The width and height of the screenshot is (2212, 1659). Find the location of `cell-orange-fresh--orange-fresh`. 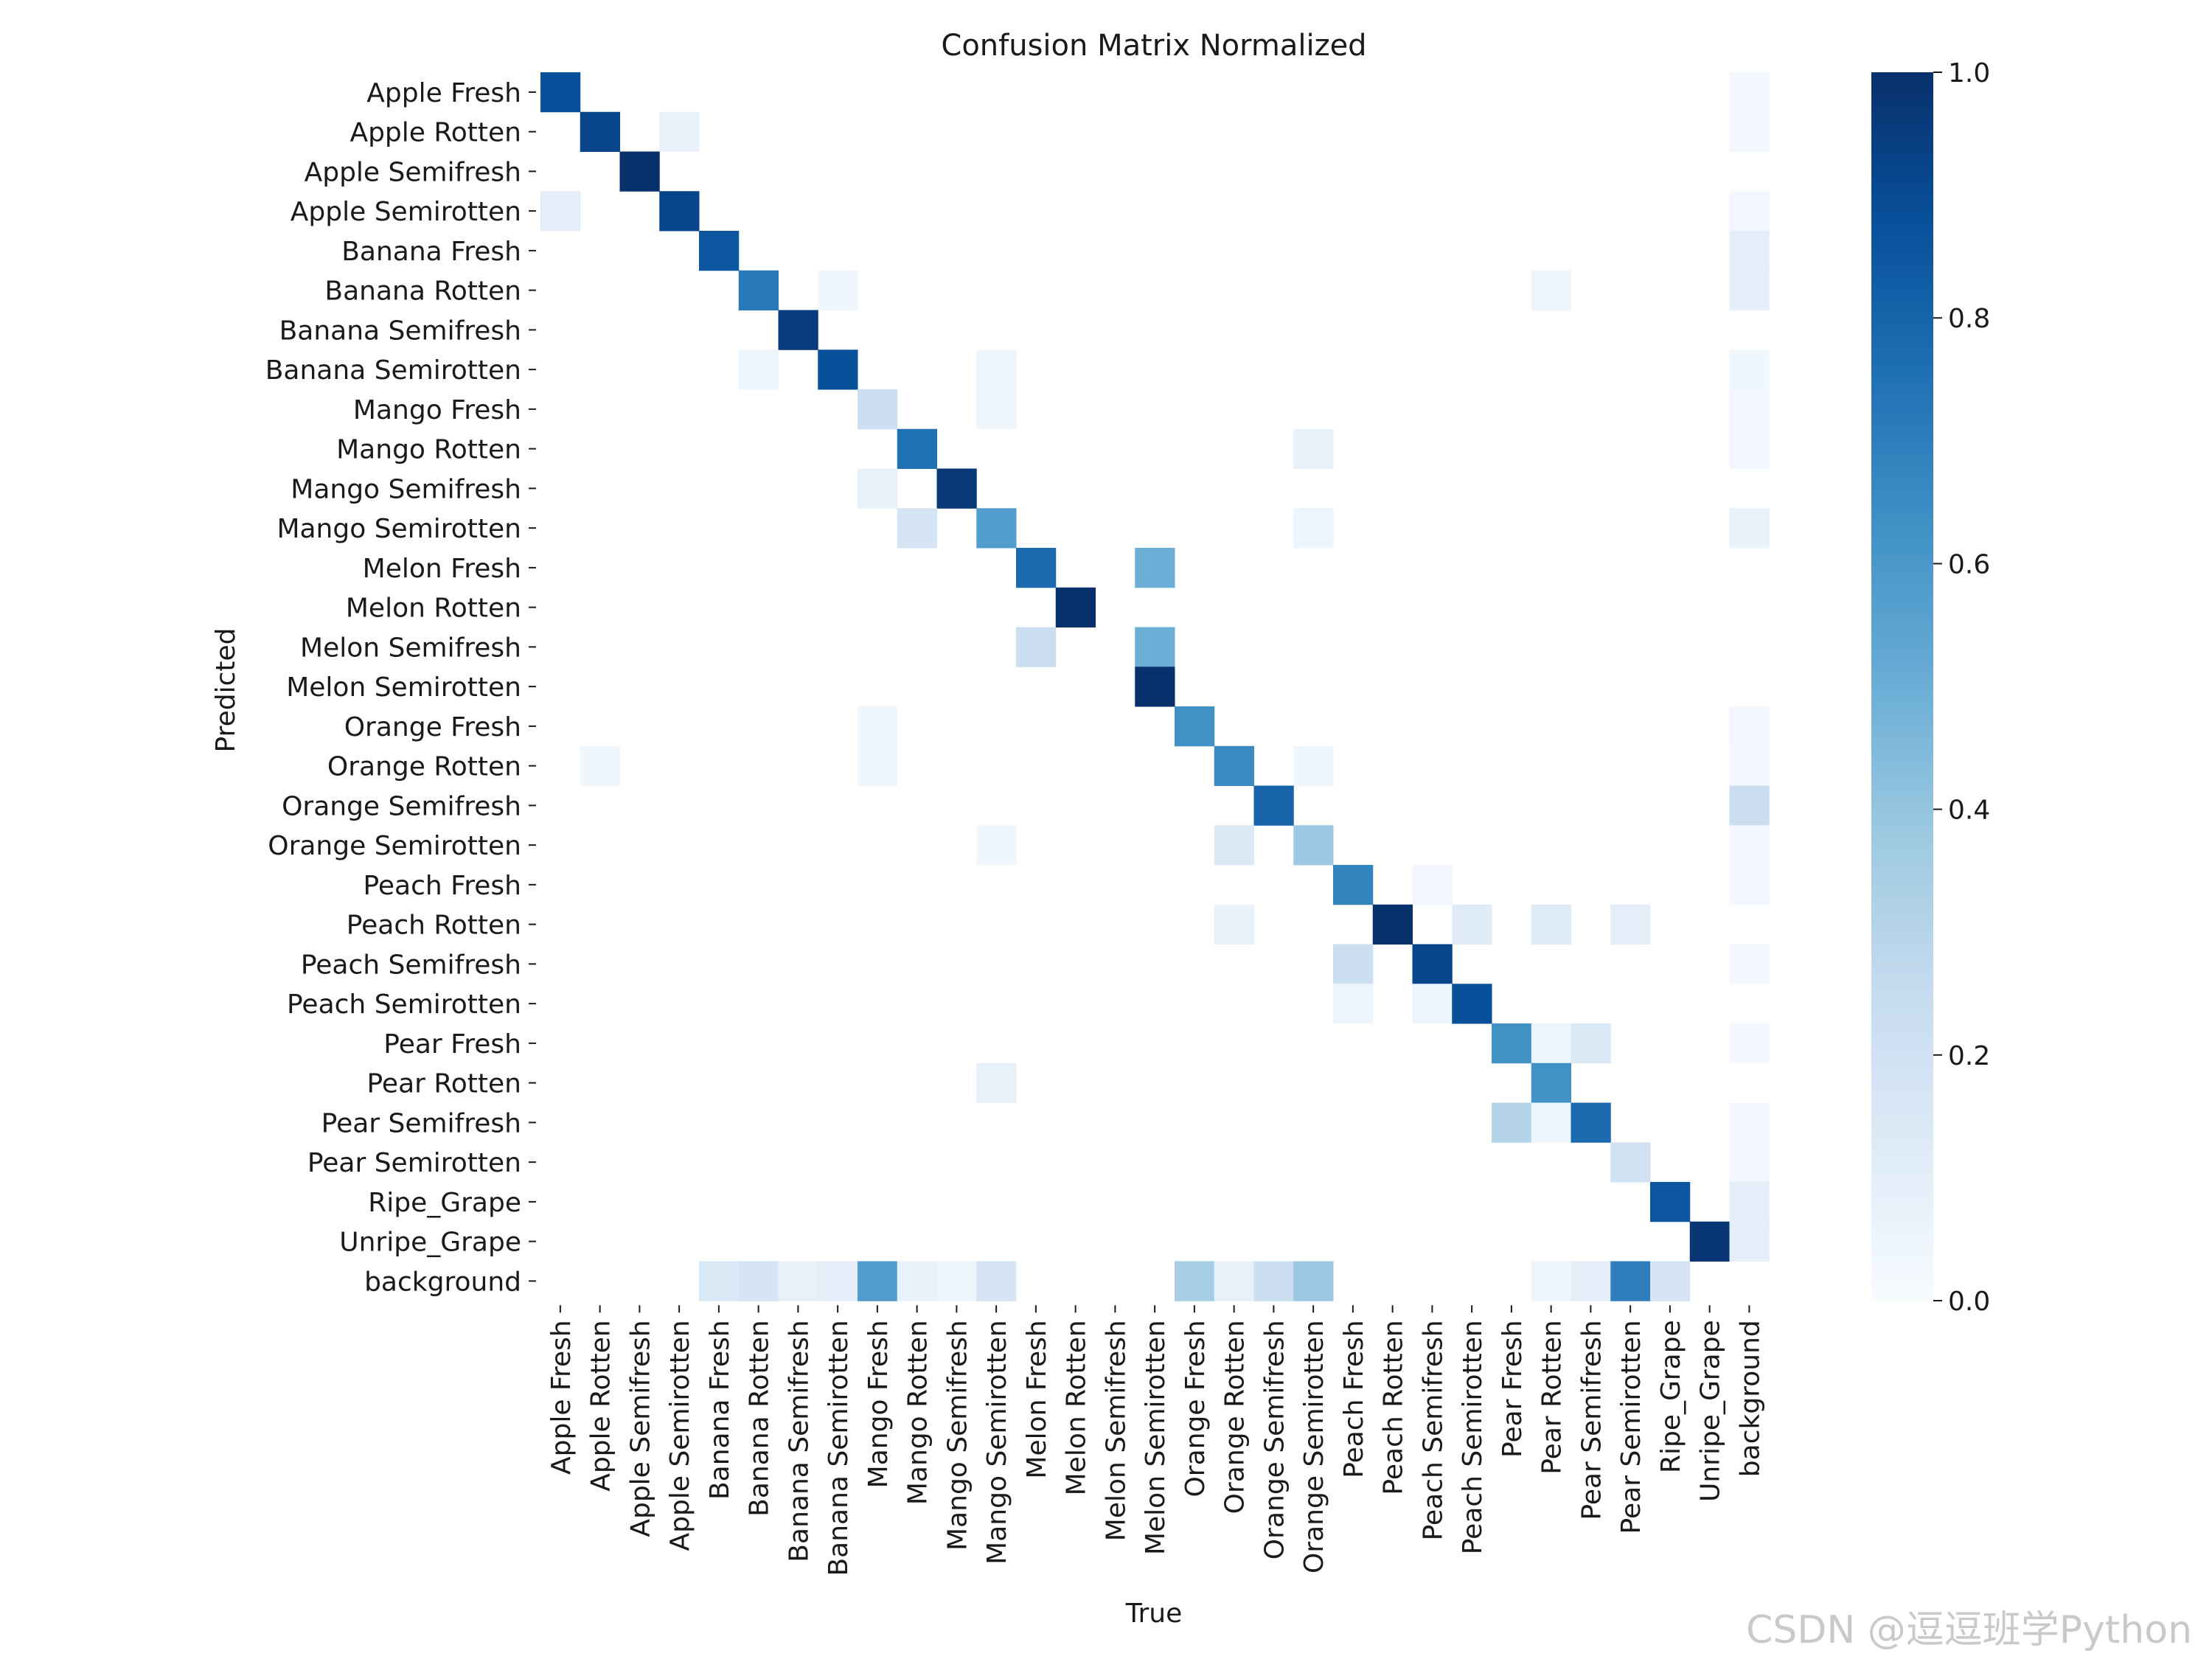

cell-orange-fresh--orange-fresh is located at coordinates (1195, 726).